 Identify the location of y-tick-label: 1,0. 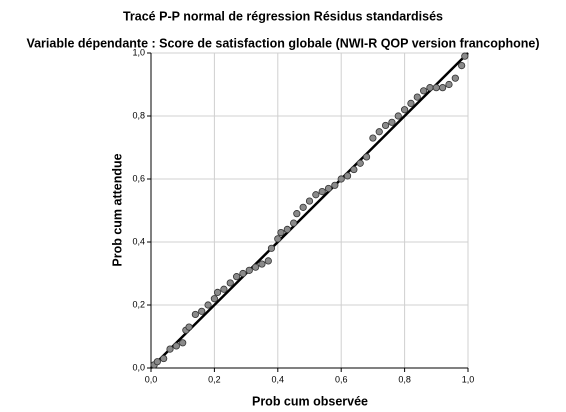
(138, 52).